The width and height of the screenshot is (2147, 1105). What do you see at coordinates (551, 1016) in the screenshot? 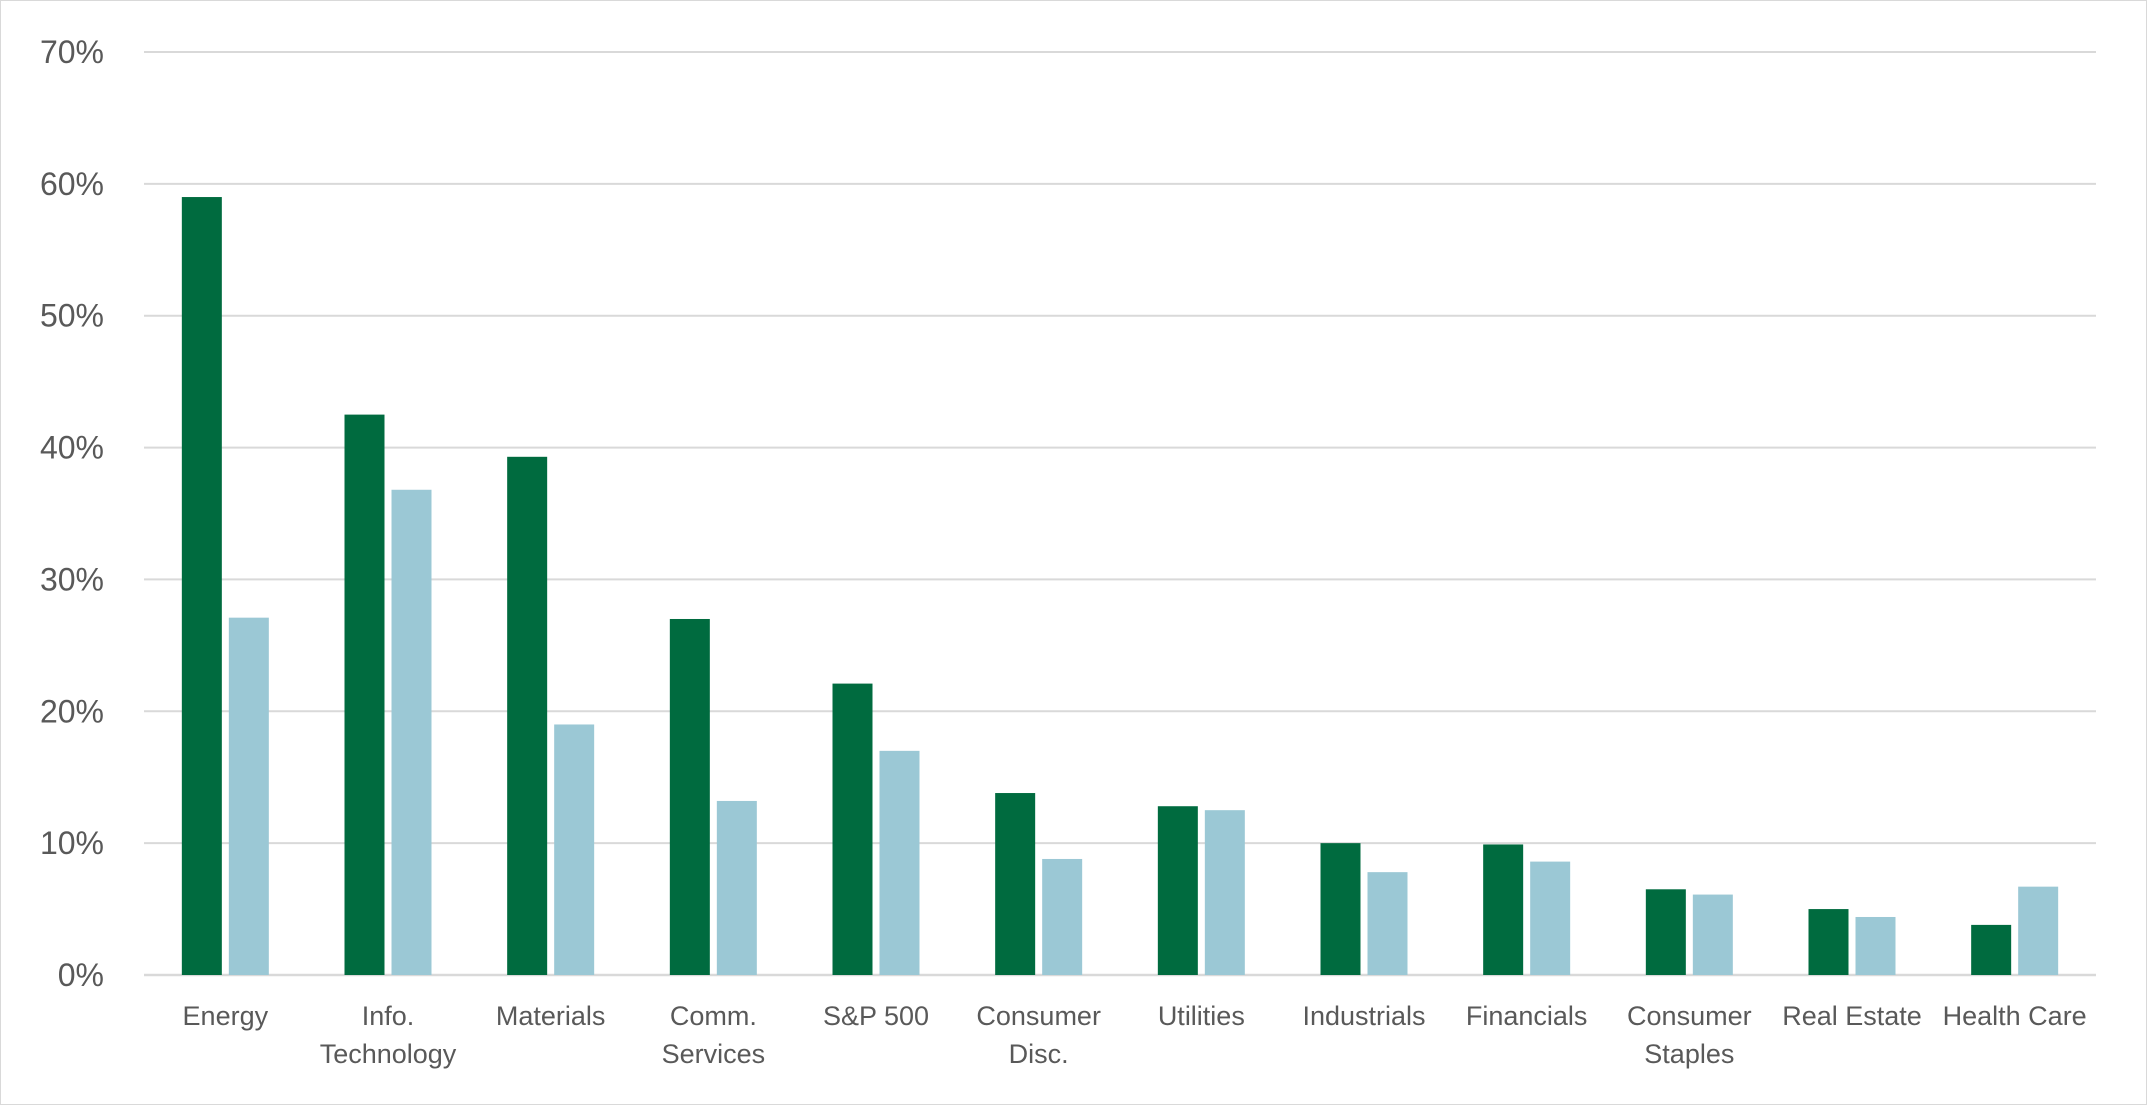
I see `x-tick-label: Materials` at bounding box center [551, 1016].